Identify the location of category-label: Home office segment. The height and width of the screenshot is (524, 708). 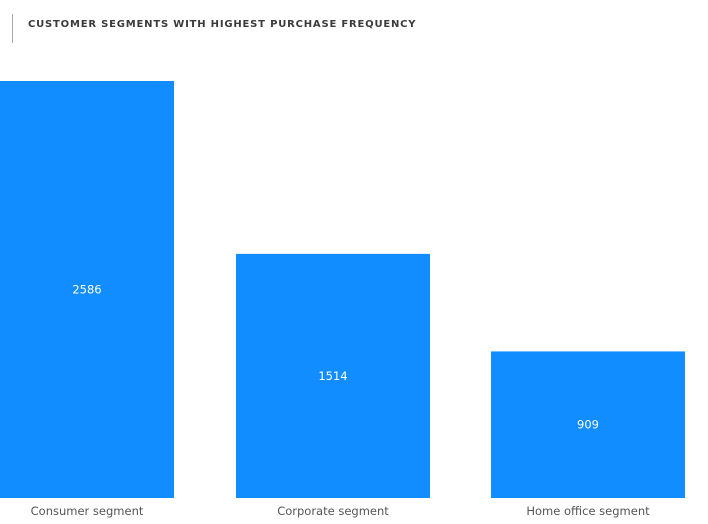
(588, 511).